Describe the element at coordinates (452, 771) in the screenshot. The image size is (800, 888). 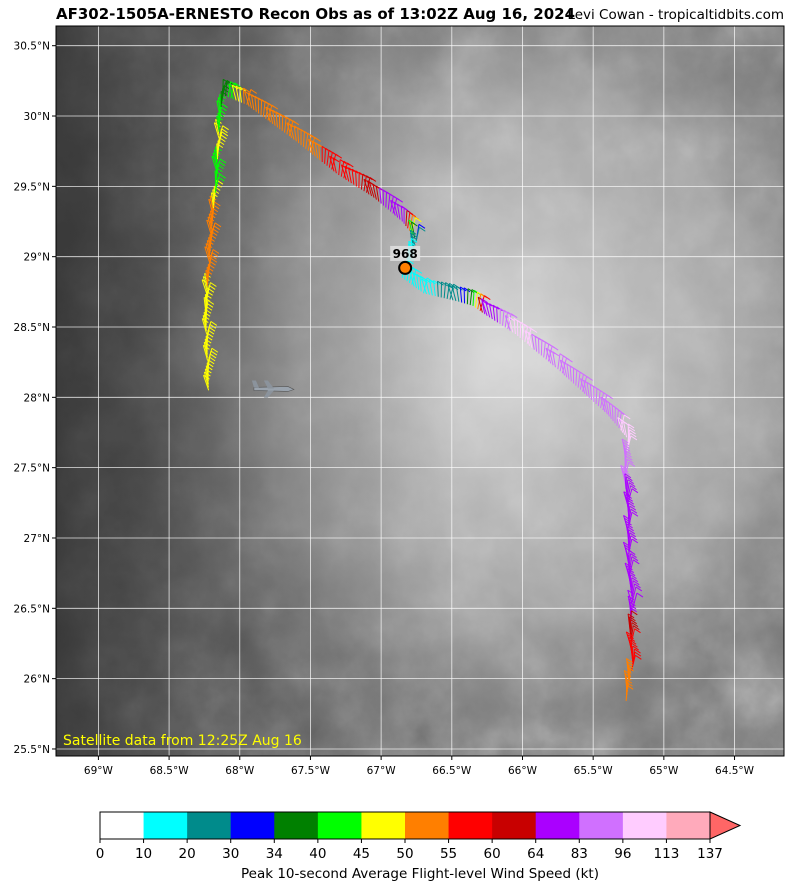
I see `lon-tick-label: 66.5°W` at that location.